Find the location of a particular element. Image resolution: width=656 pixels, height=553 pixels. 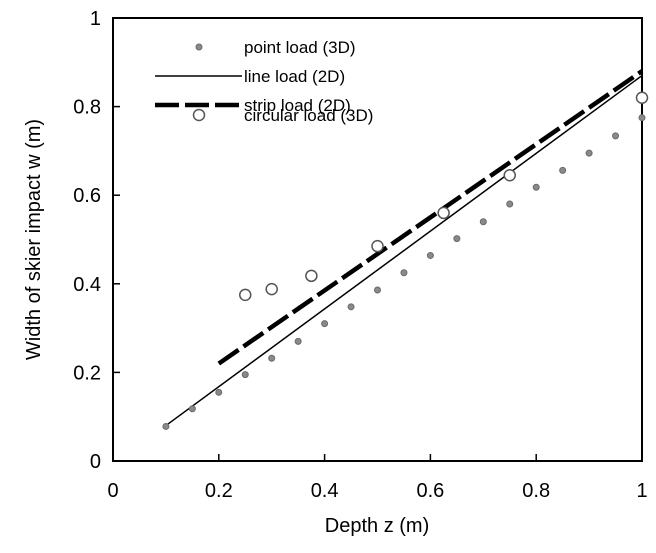

x-tick-label: 0.8 is located at coordinates (536, 491).